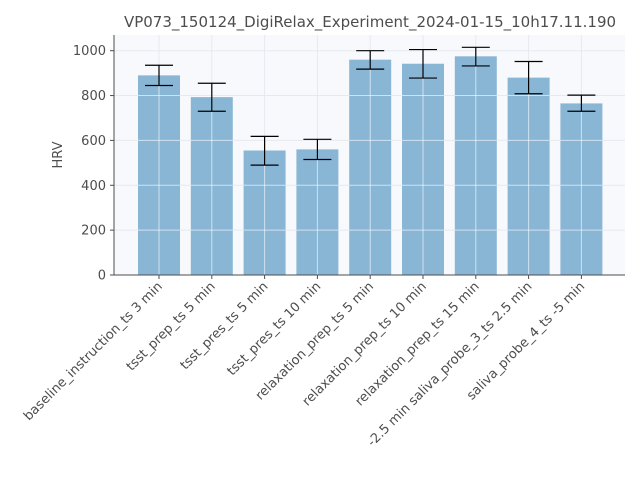 This screenshot has height=480, width=640. I want to click on y-ticks: 0 200 400 600 800 1000, so click(93, 164).